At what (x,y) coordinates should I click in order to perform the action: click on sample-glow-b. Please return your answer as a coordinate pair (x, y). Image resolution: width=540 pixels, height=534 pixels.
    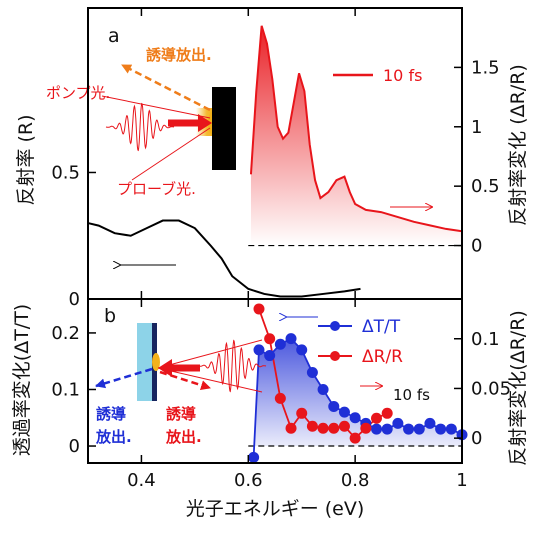
    Looking at the image, I should click on (156, 362).